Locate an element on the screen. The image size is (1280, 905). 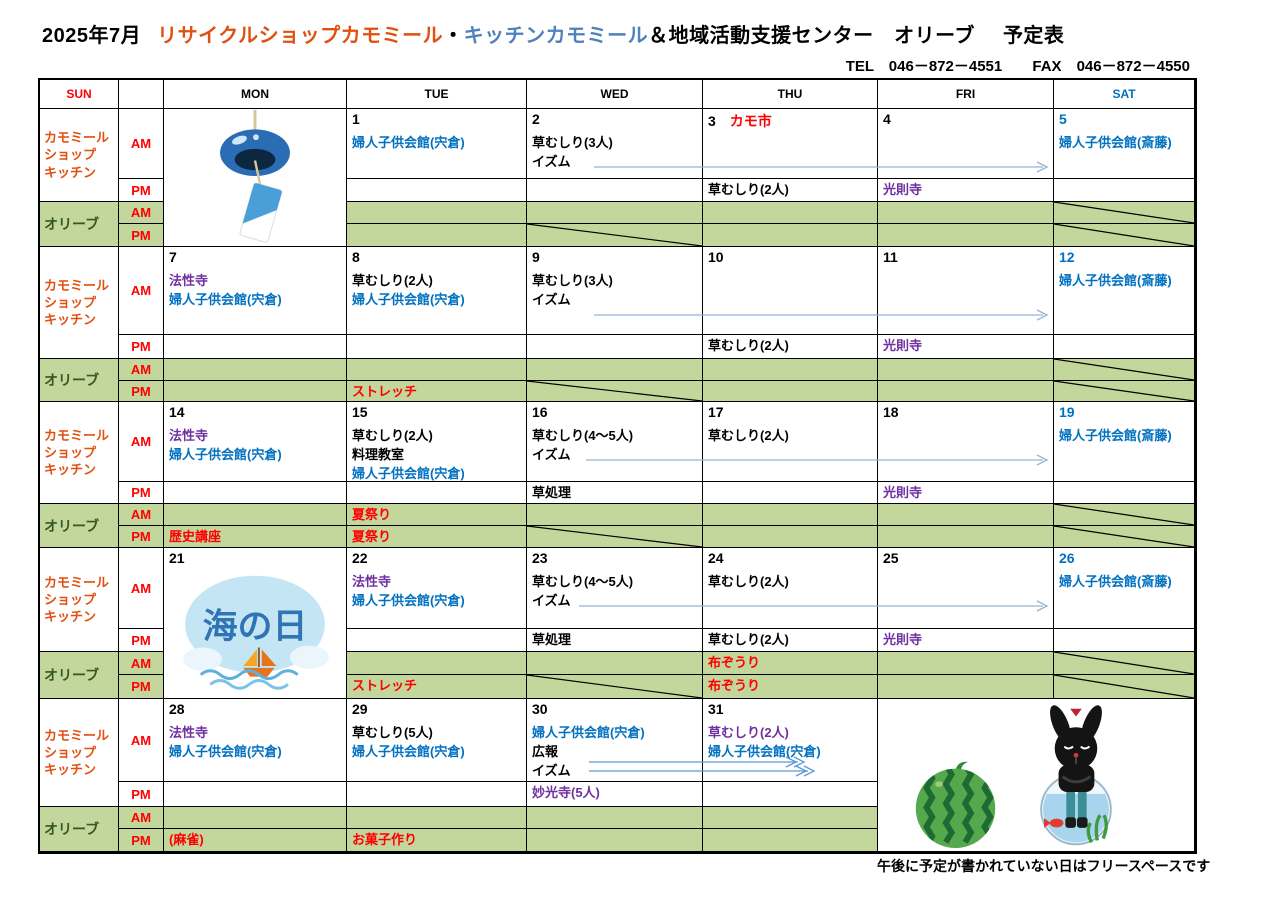
date-number: 31 is located at coordinates (716, 709).